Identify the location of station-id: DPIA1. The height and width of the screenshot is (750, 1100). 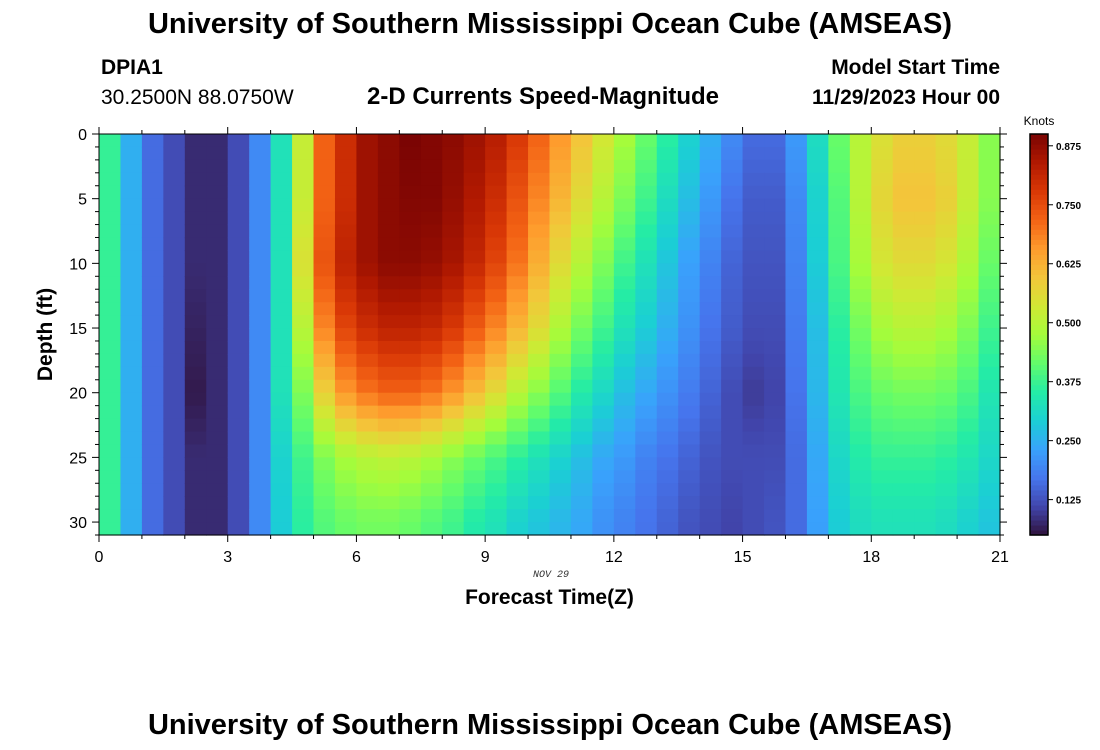
(132, 67).